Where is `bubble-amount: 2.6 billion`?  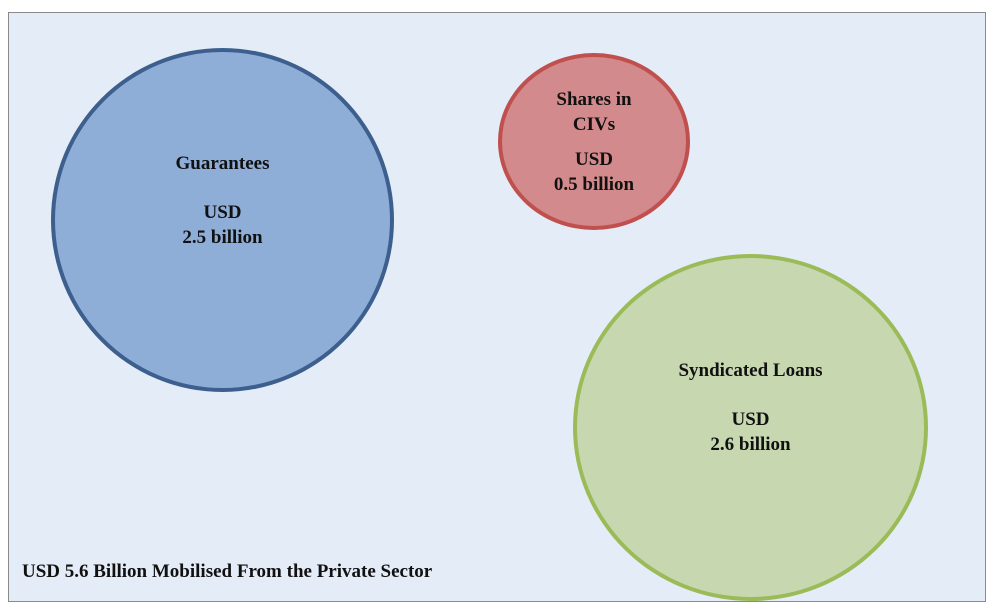 bubble-amount: 2.6 billion is located at coordinates (750, 444).